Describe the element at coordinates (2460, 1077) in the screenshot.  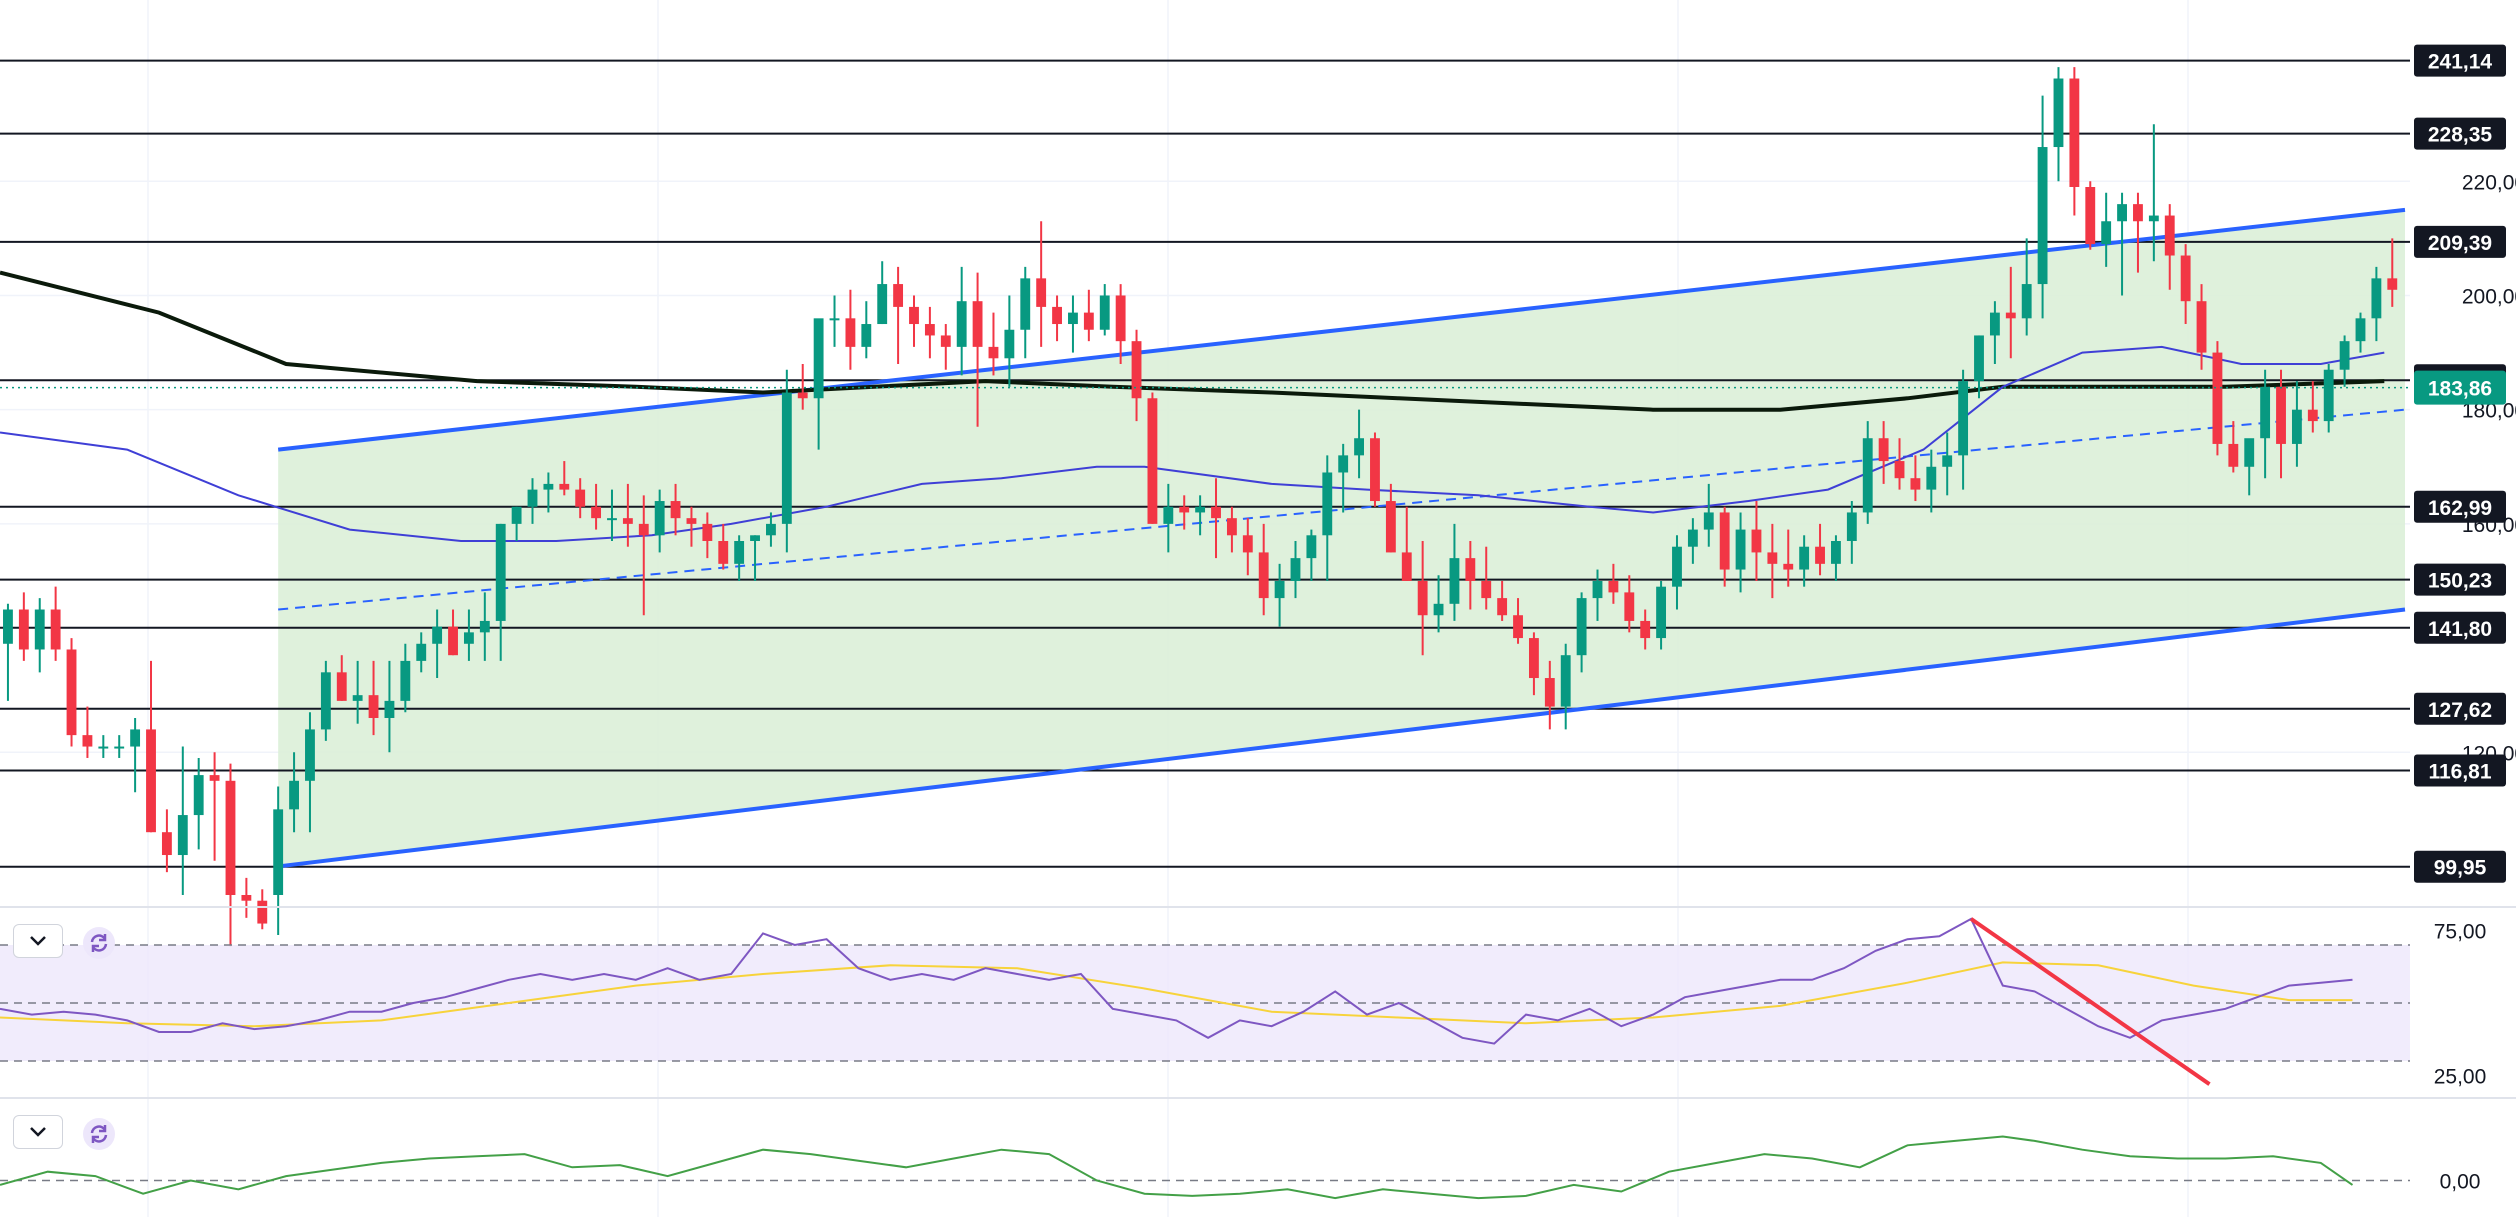
I see `rsi-tick-label: 25,00` at that location.